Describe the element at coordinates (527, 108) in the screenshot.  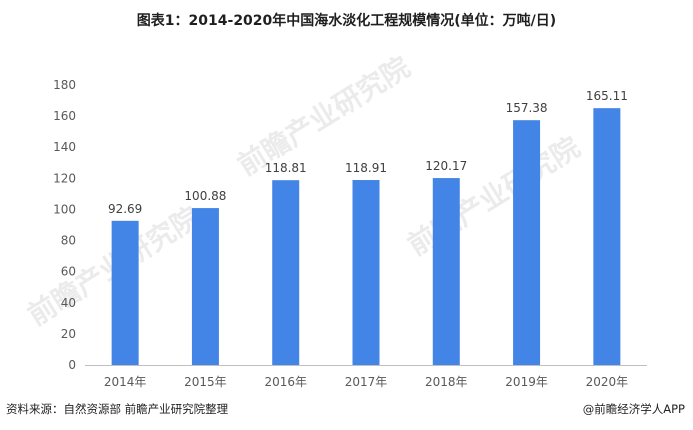
I see `data-label: 157.38` at that location.